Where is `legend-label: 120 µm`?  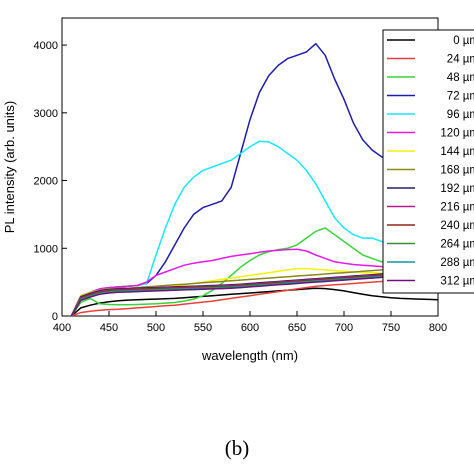 legend-label: 120 µm is located at coordinates (457, 134).